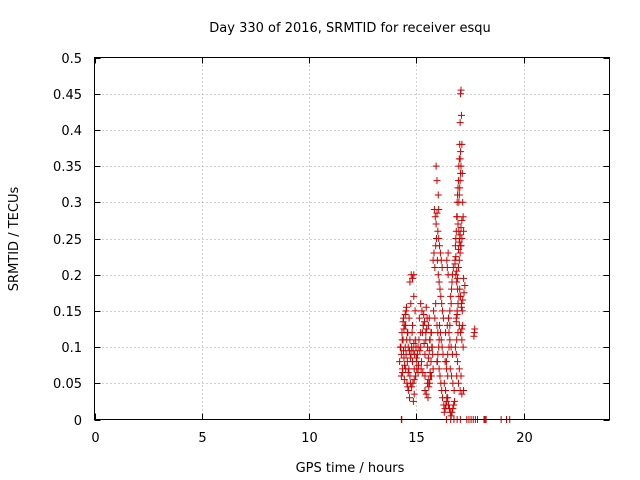  What do you see at coordinates (524, 438) in the screenshot?
I see `x-tick-label: 20` at bounding box center [524, 438].